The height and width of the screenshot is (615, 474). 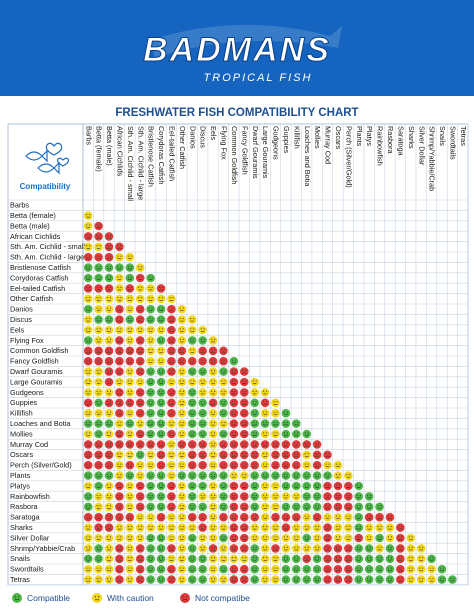 What do you see at coordinates (21, 413) in the screenshot?
I see `row-label: Killifish` at bounding box center [21, 413].